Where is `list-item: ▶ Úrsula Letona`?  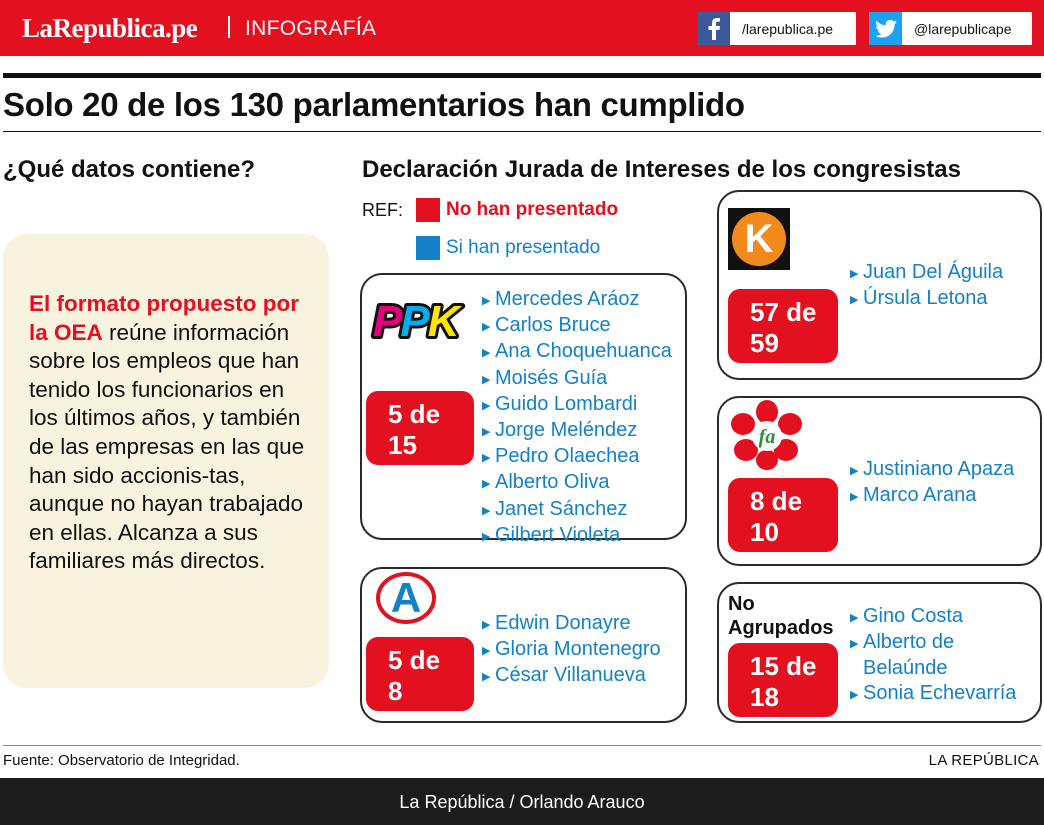 list-item: ▶ Úrsula Letona is located at coordinates (919, 298).